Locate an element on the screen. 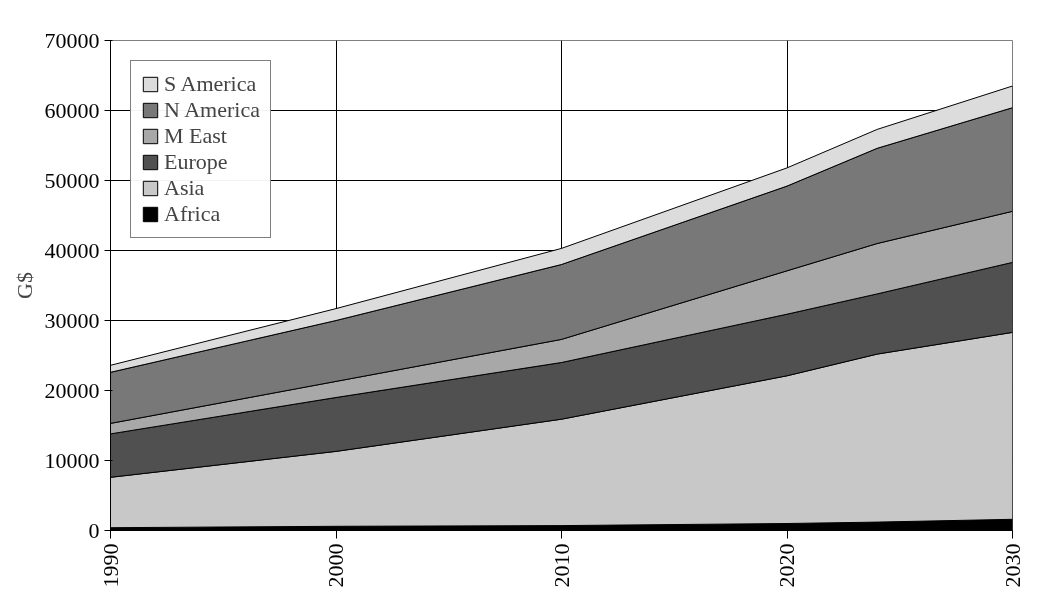 This screenshot has height=600, width=1042. y-tick-label: 0 is located at coordinates (94, 530).